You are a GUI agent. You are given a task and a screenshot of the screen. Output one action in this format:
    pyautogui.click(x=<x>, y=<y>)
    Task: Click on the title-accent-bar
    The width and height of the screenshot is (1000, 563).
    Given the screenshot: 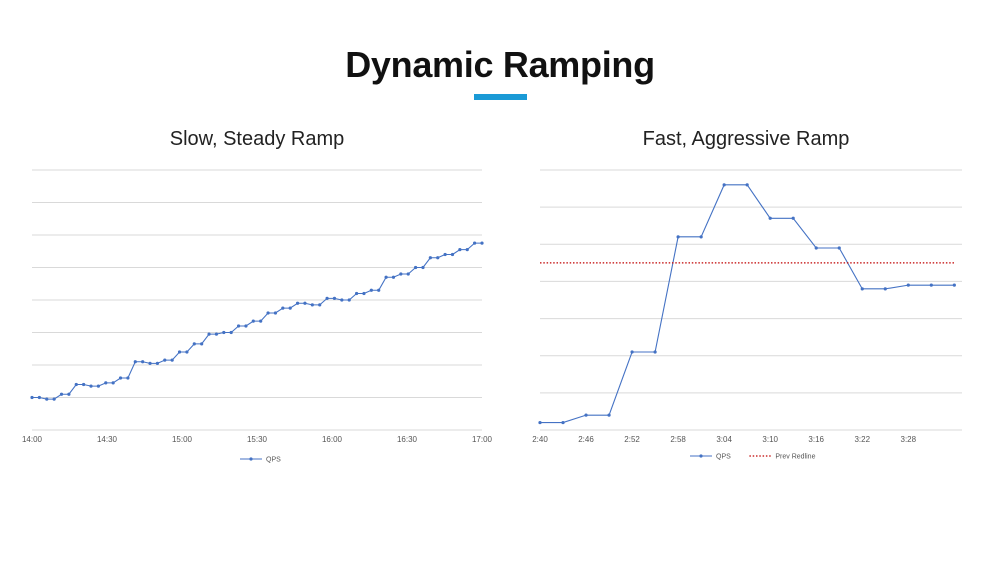 What is the action you would take?
    pyautogui.click(x=500, y=97)
    